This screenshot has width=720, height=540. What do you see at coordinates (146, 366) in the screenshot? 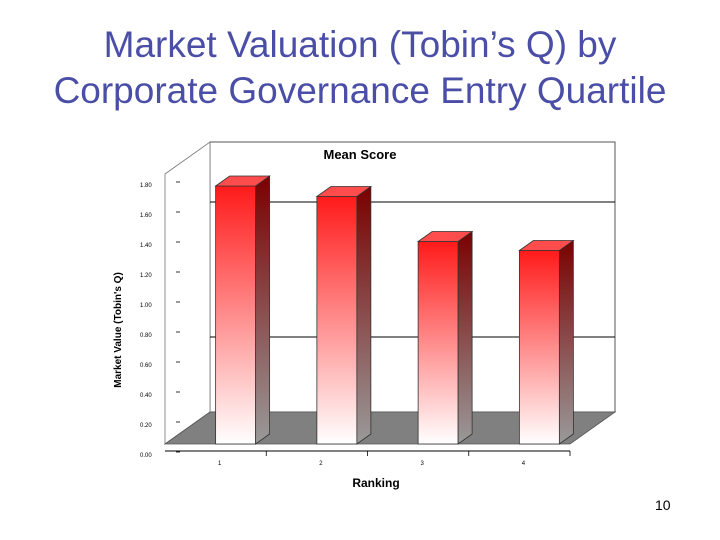
I see `y-tick-label: 0.60` at bounding box center [146, 366].